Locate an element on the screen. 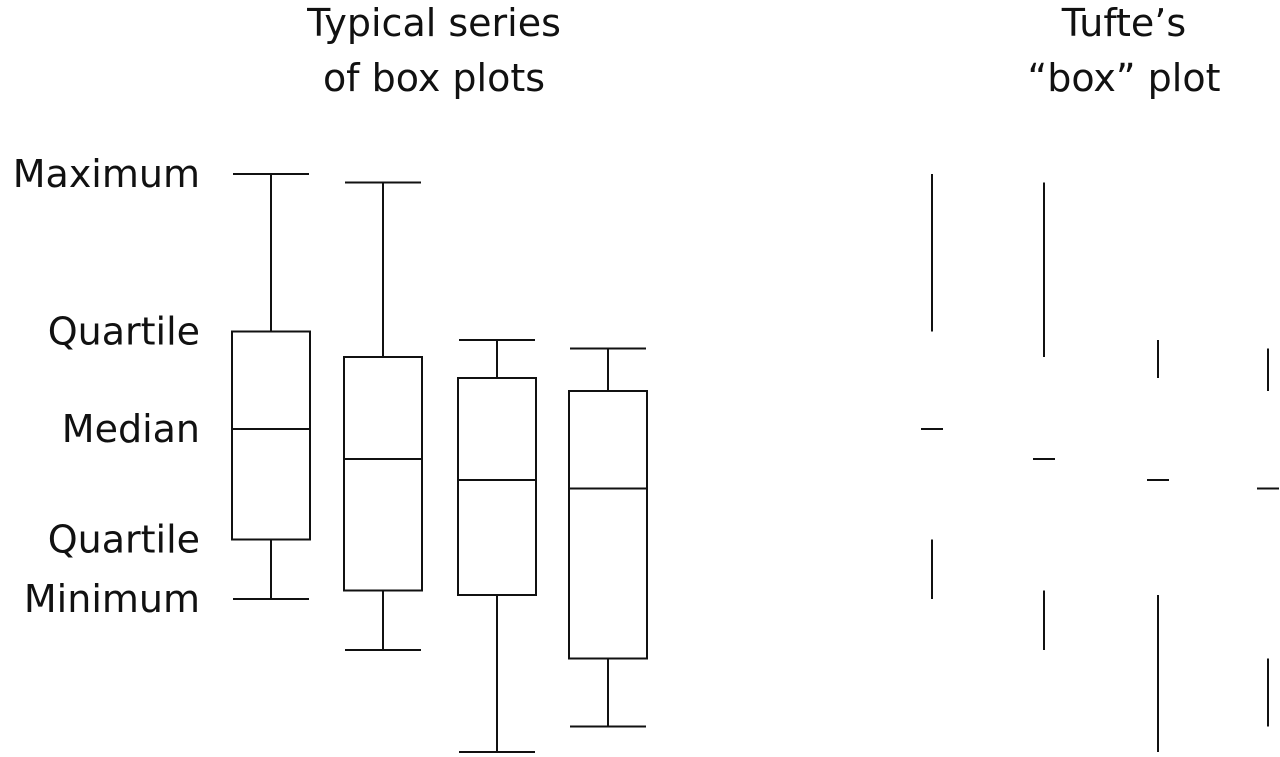 The height and width of the screenshot is (757, 1280). y-label-maximum: Maximum is located at coordinates (106, 174).